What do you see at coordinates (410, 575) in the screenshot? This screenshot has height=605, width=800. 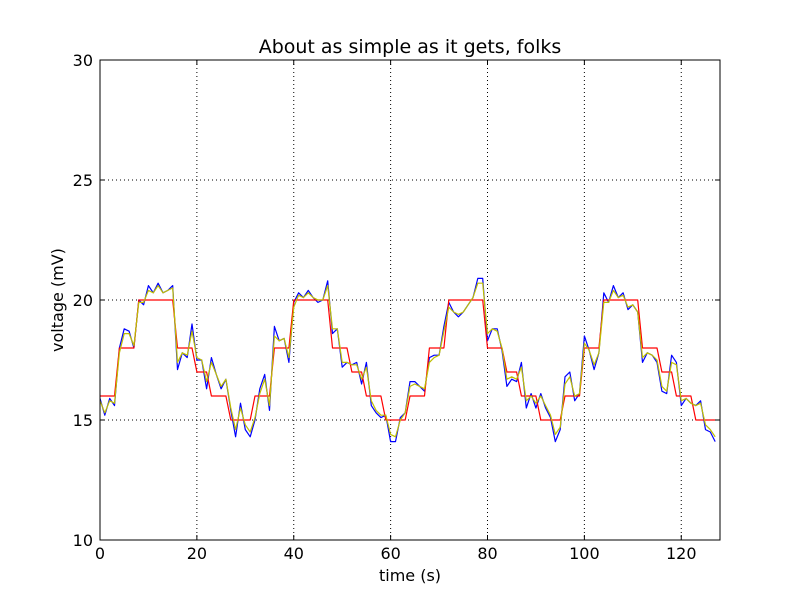 I see `x-axis-label: time (s)` at bounding box center [410, 575].